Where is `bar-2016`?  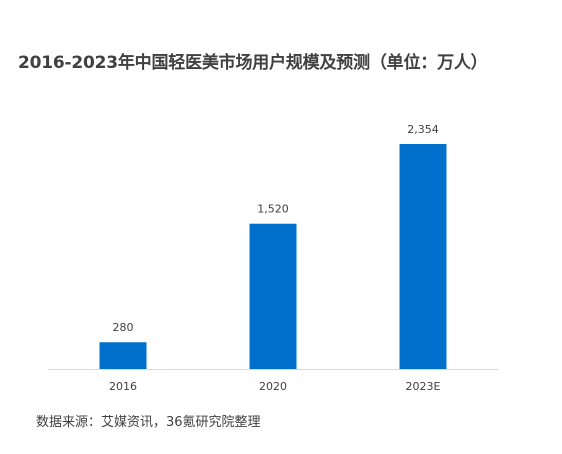 bar-2016 is located at coordinates (123, 355).